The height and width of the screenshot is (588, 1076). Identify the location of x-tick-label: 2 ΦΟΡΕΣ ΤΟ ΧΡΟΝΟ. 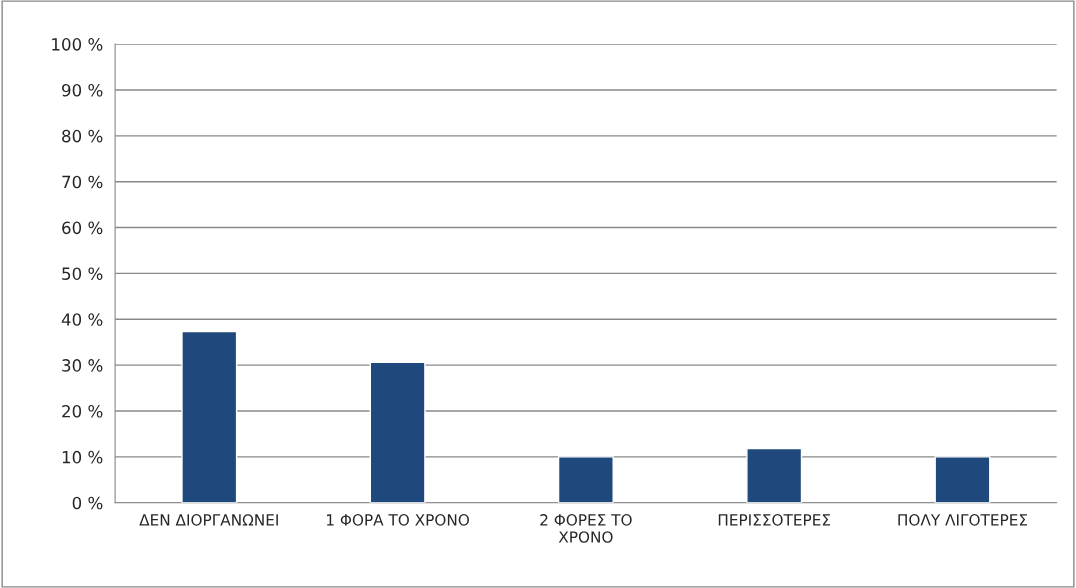
(586, 528).